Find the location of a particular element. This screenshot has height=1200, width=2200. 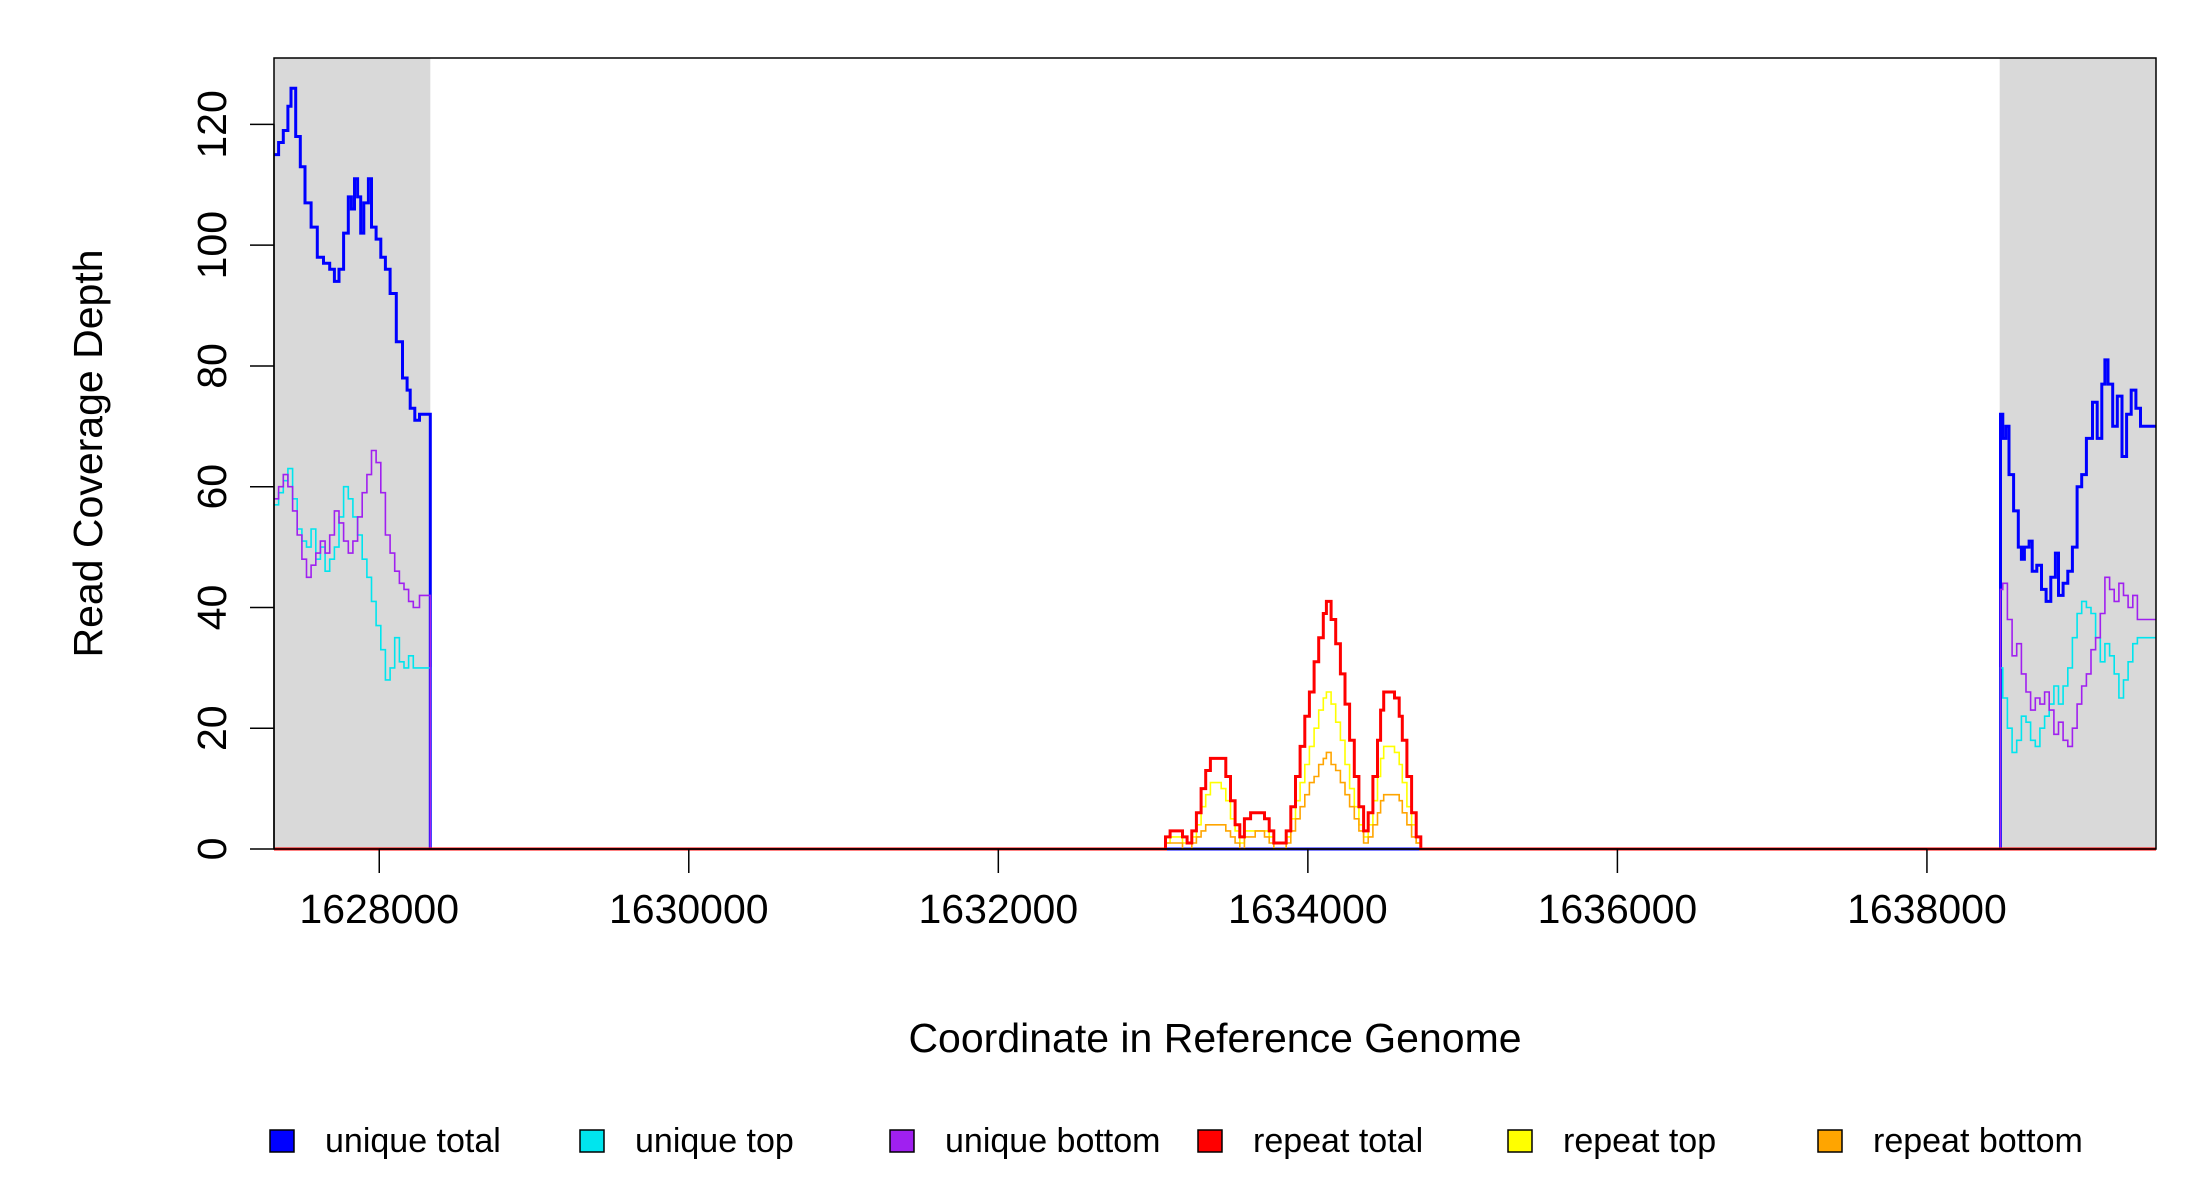

series-repeat-bottom is located at coordinates (1215, 800).